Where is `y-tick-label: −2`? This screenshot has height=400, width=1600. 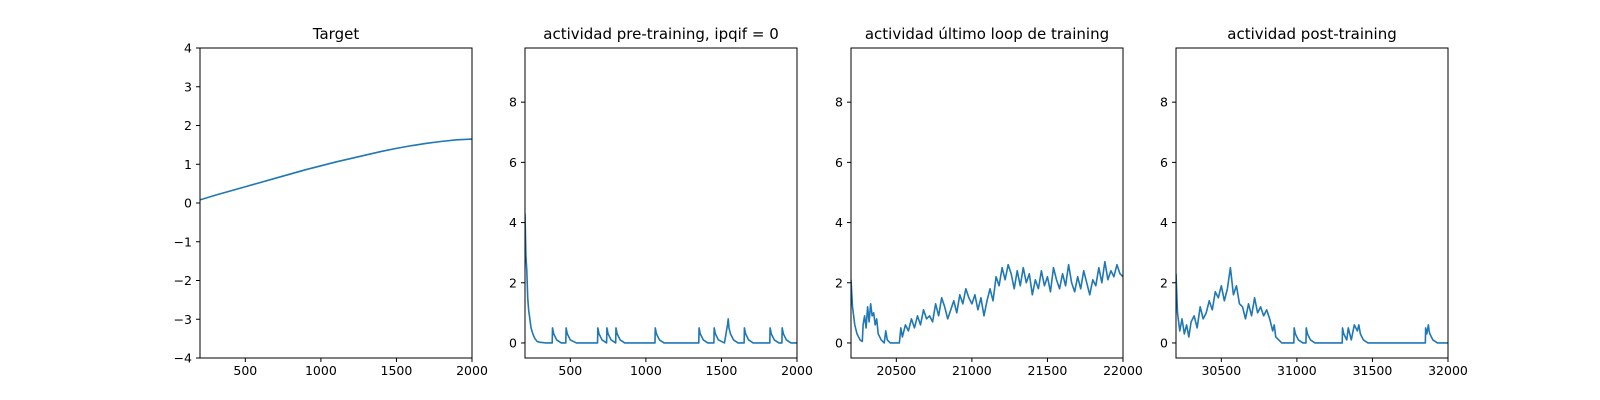 y-tick-label: −2 is located at coordinates (183, 280).